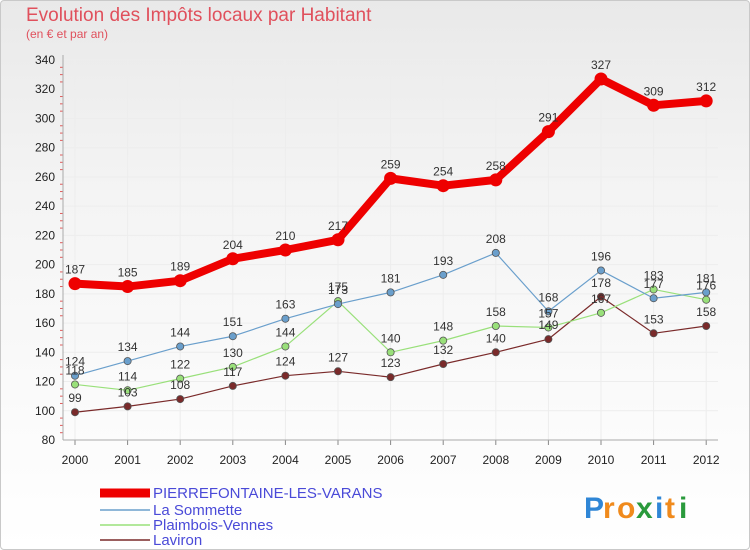 This screenshot has width=750, height=550. What do you see at coordinates (75, 398) in the screenshot?
I see `data-label: 99` at bounding box center [75, 398].